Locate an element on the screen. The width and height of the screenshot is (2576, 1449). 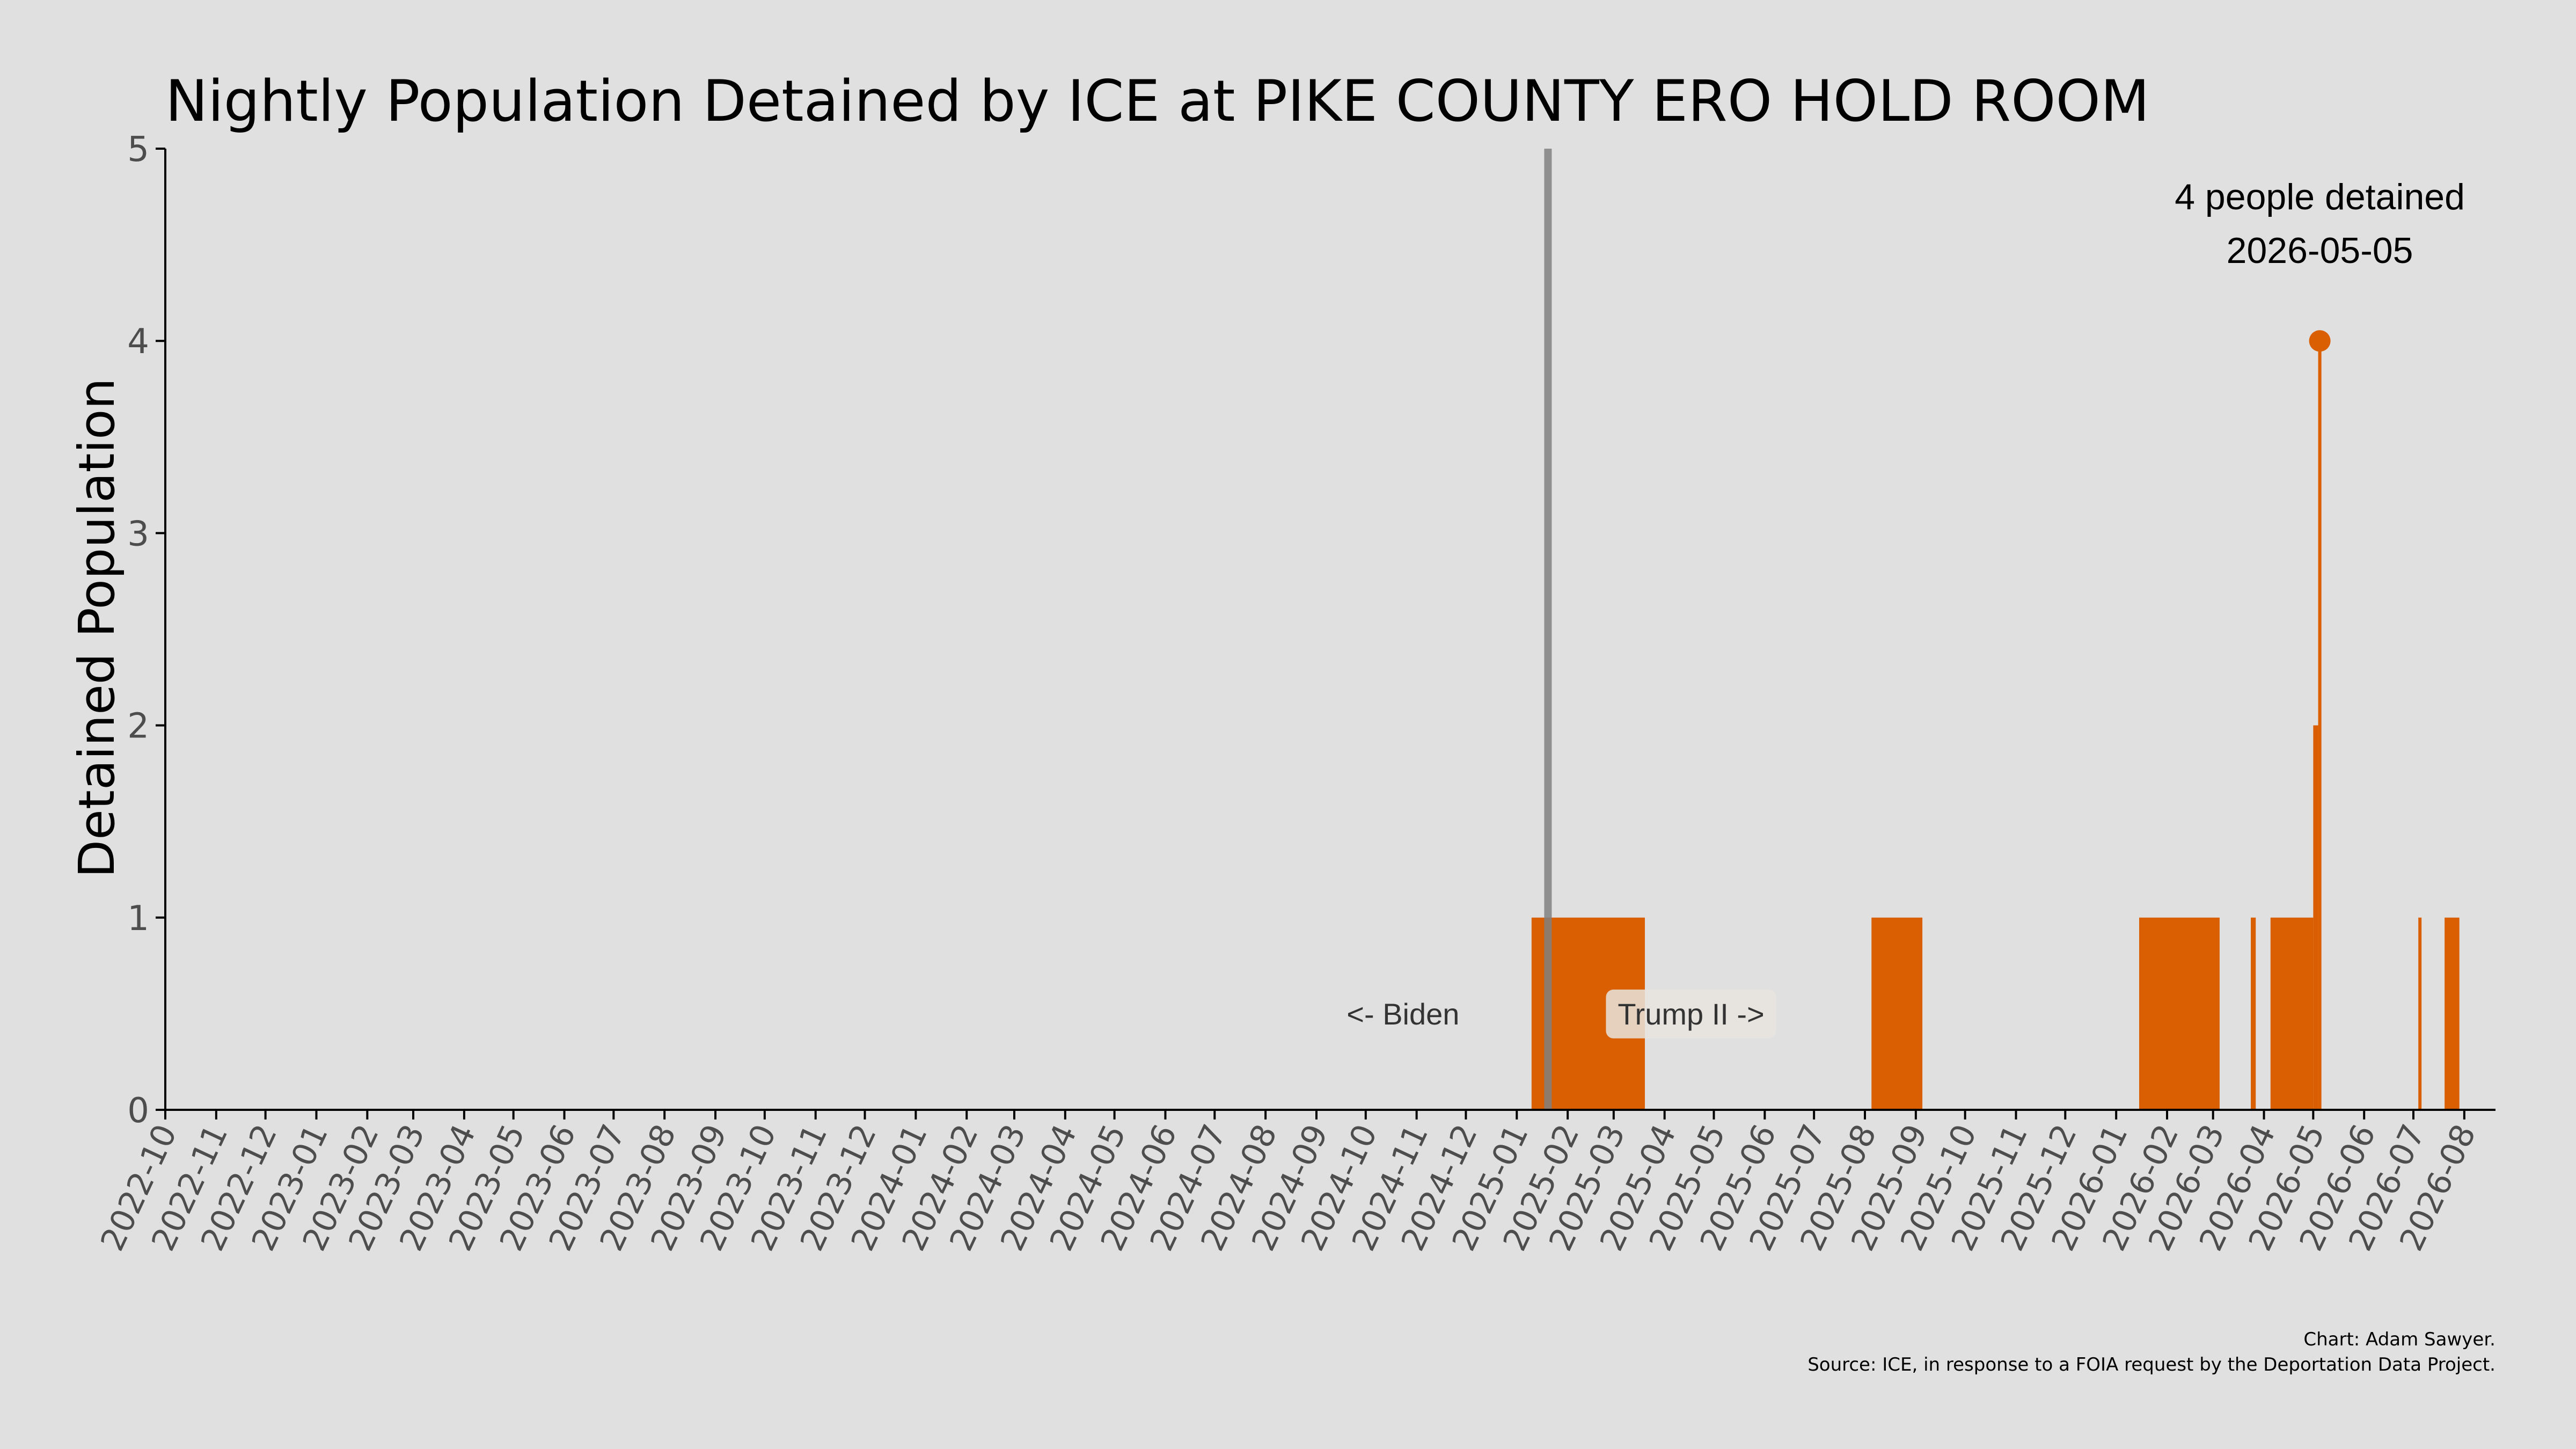
y-tick-label-5: 5 is located at coordinates (138, 150).